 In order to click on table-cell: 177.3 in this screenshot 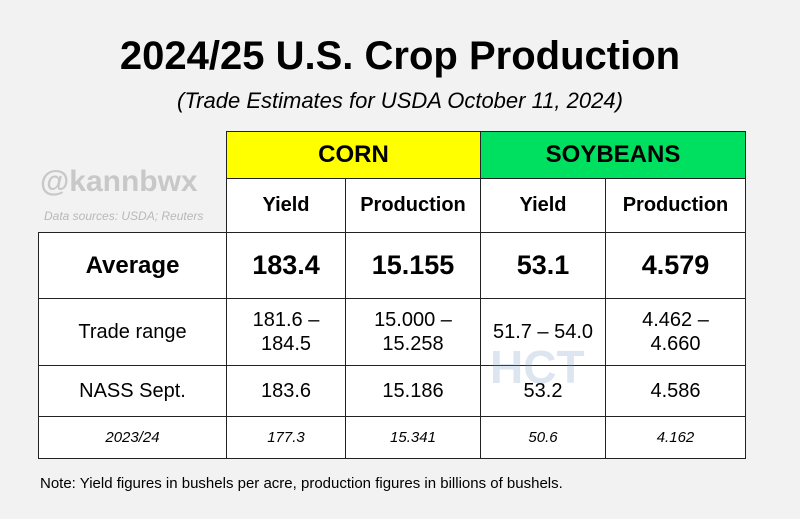, I will do `click(286, 437)`.